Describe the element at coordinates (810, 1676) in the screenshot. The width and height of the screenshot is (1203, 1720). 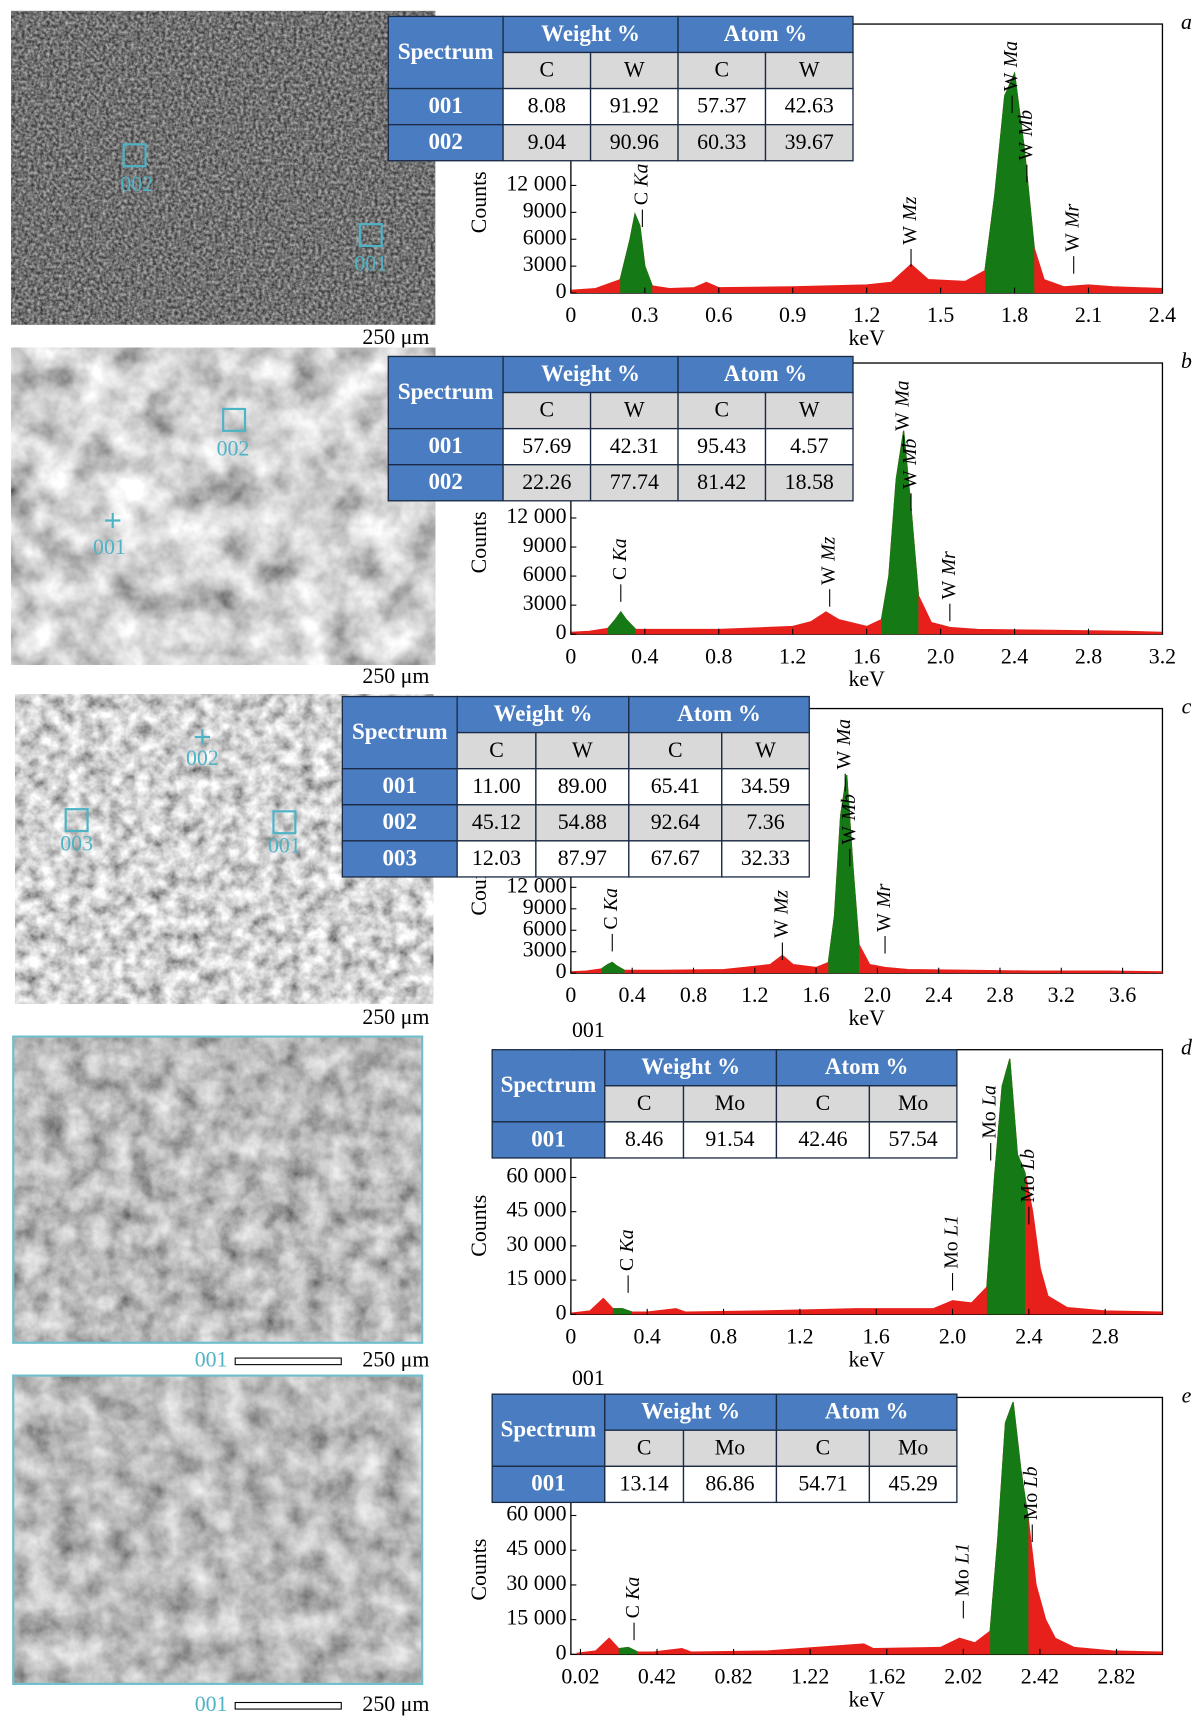
I see `x-tick-label: 1.22` at that location.